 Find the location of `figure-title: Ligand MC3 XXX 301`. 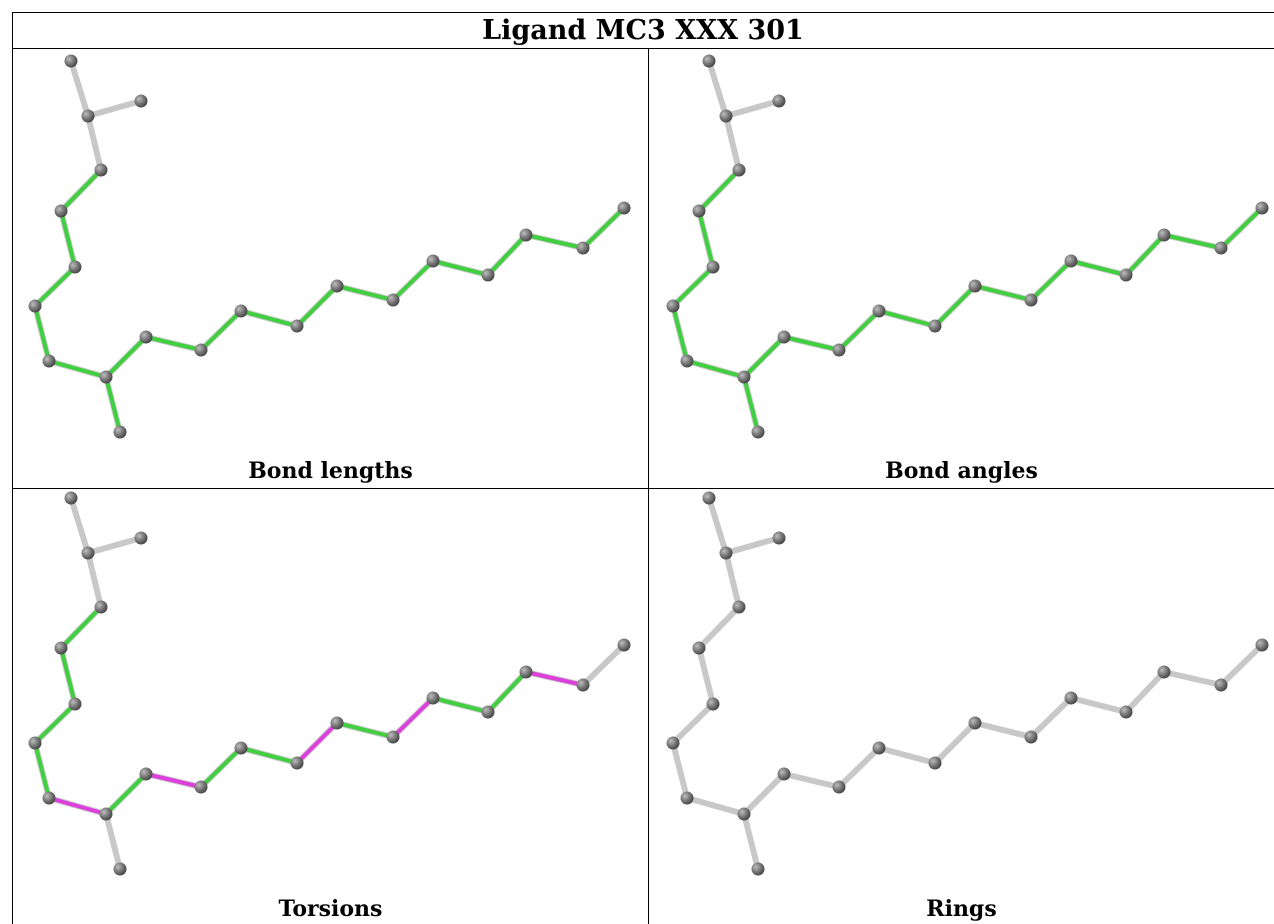

figure-title: Ligand MC3 XXX 301 is located at coordinates (643, 30).